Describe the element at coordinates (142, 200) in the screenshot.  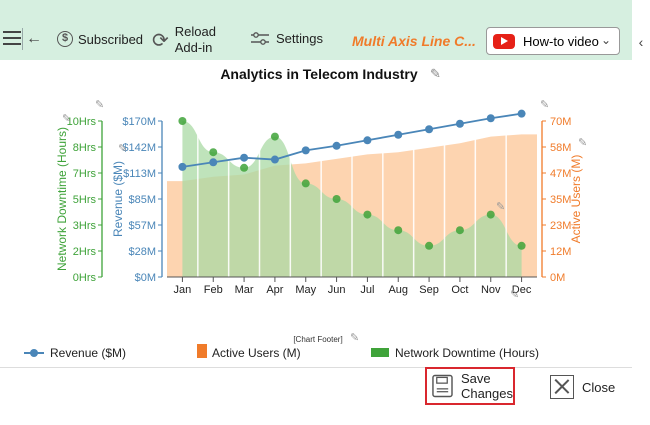
I see `revenue-tick-label: $85M` at that location.